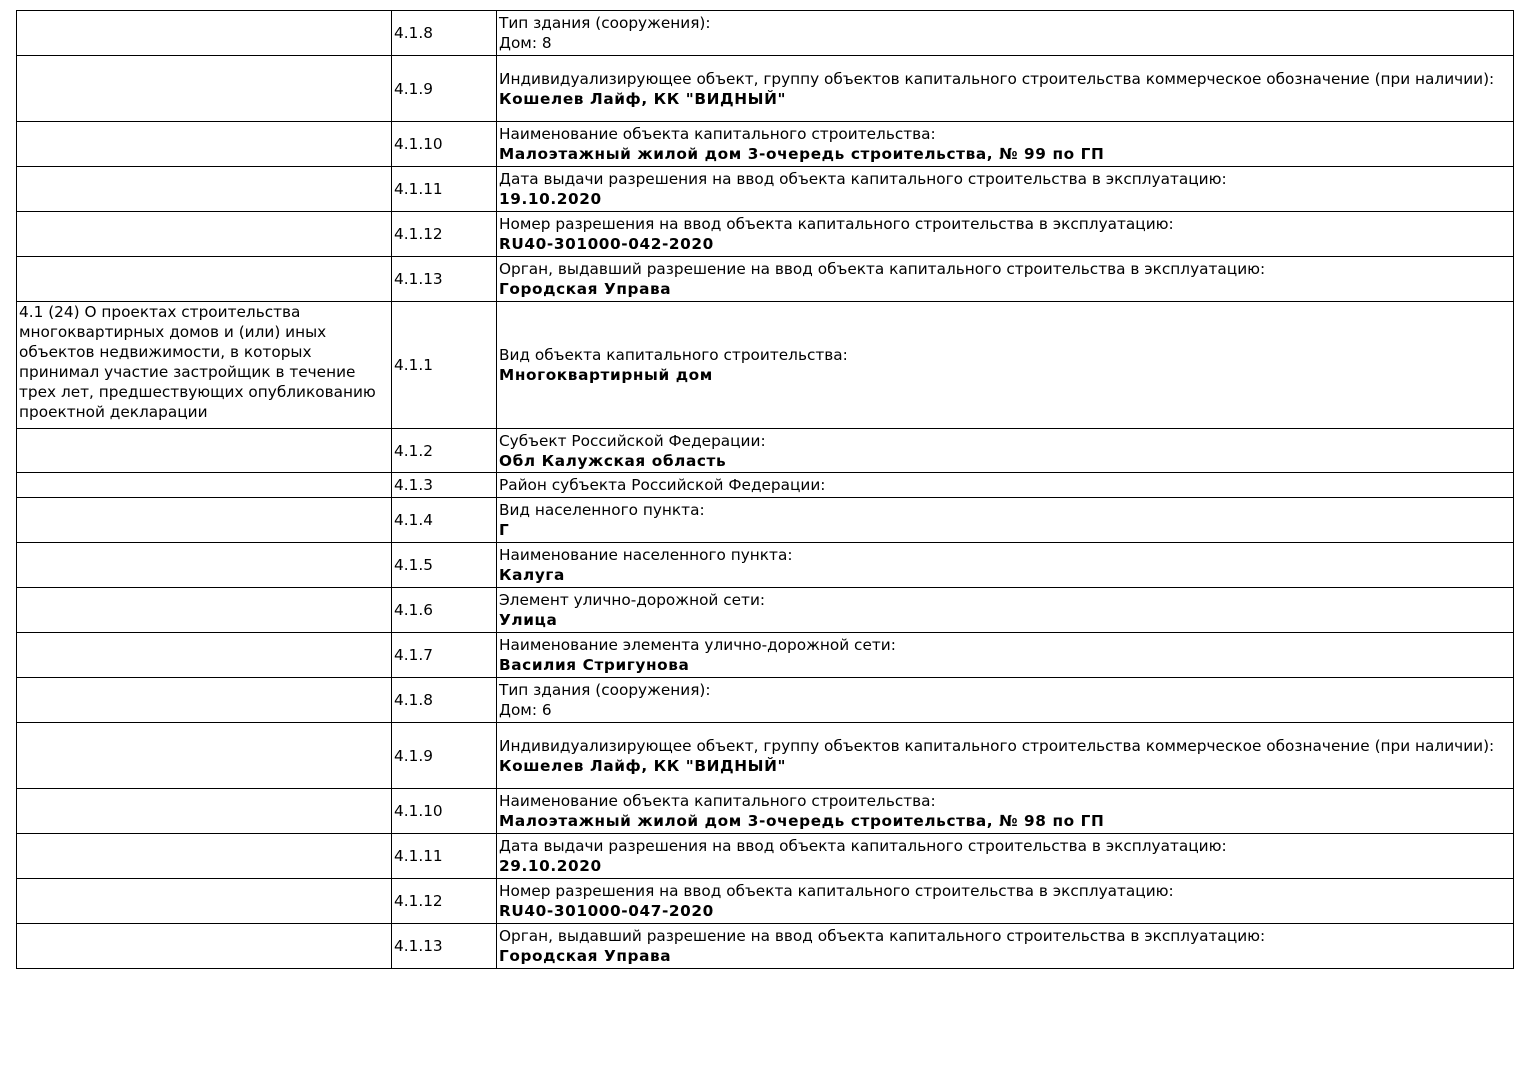 This screenshot has height=1080, width=1529. I want to click on item-value: 19.10.2020, so click(550, 199).